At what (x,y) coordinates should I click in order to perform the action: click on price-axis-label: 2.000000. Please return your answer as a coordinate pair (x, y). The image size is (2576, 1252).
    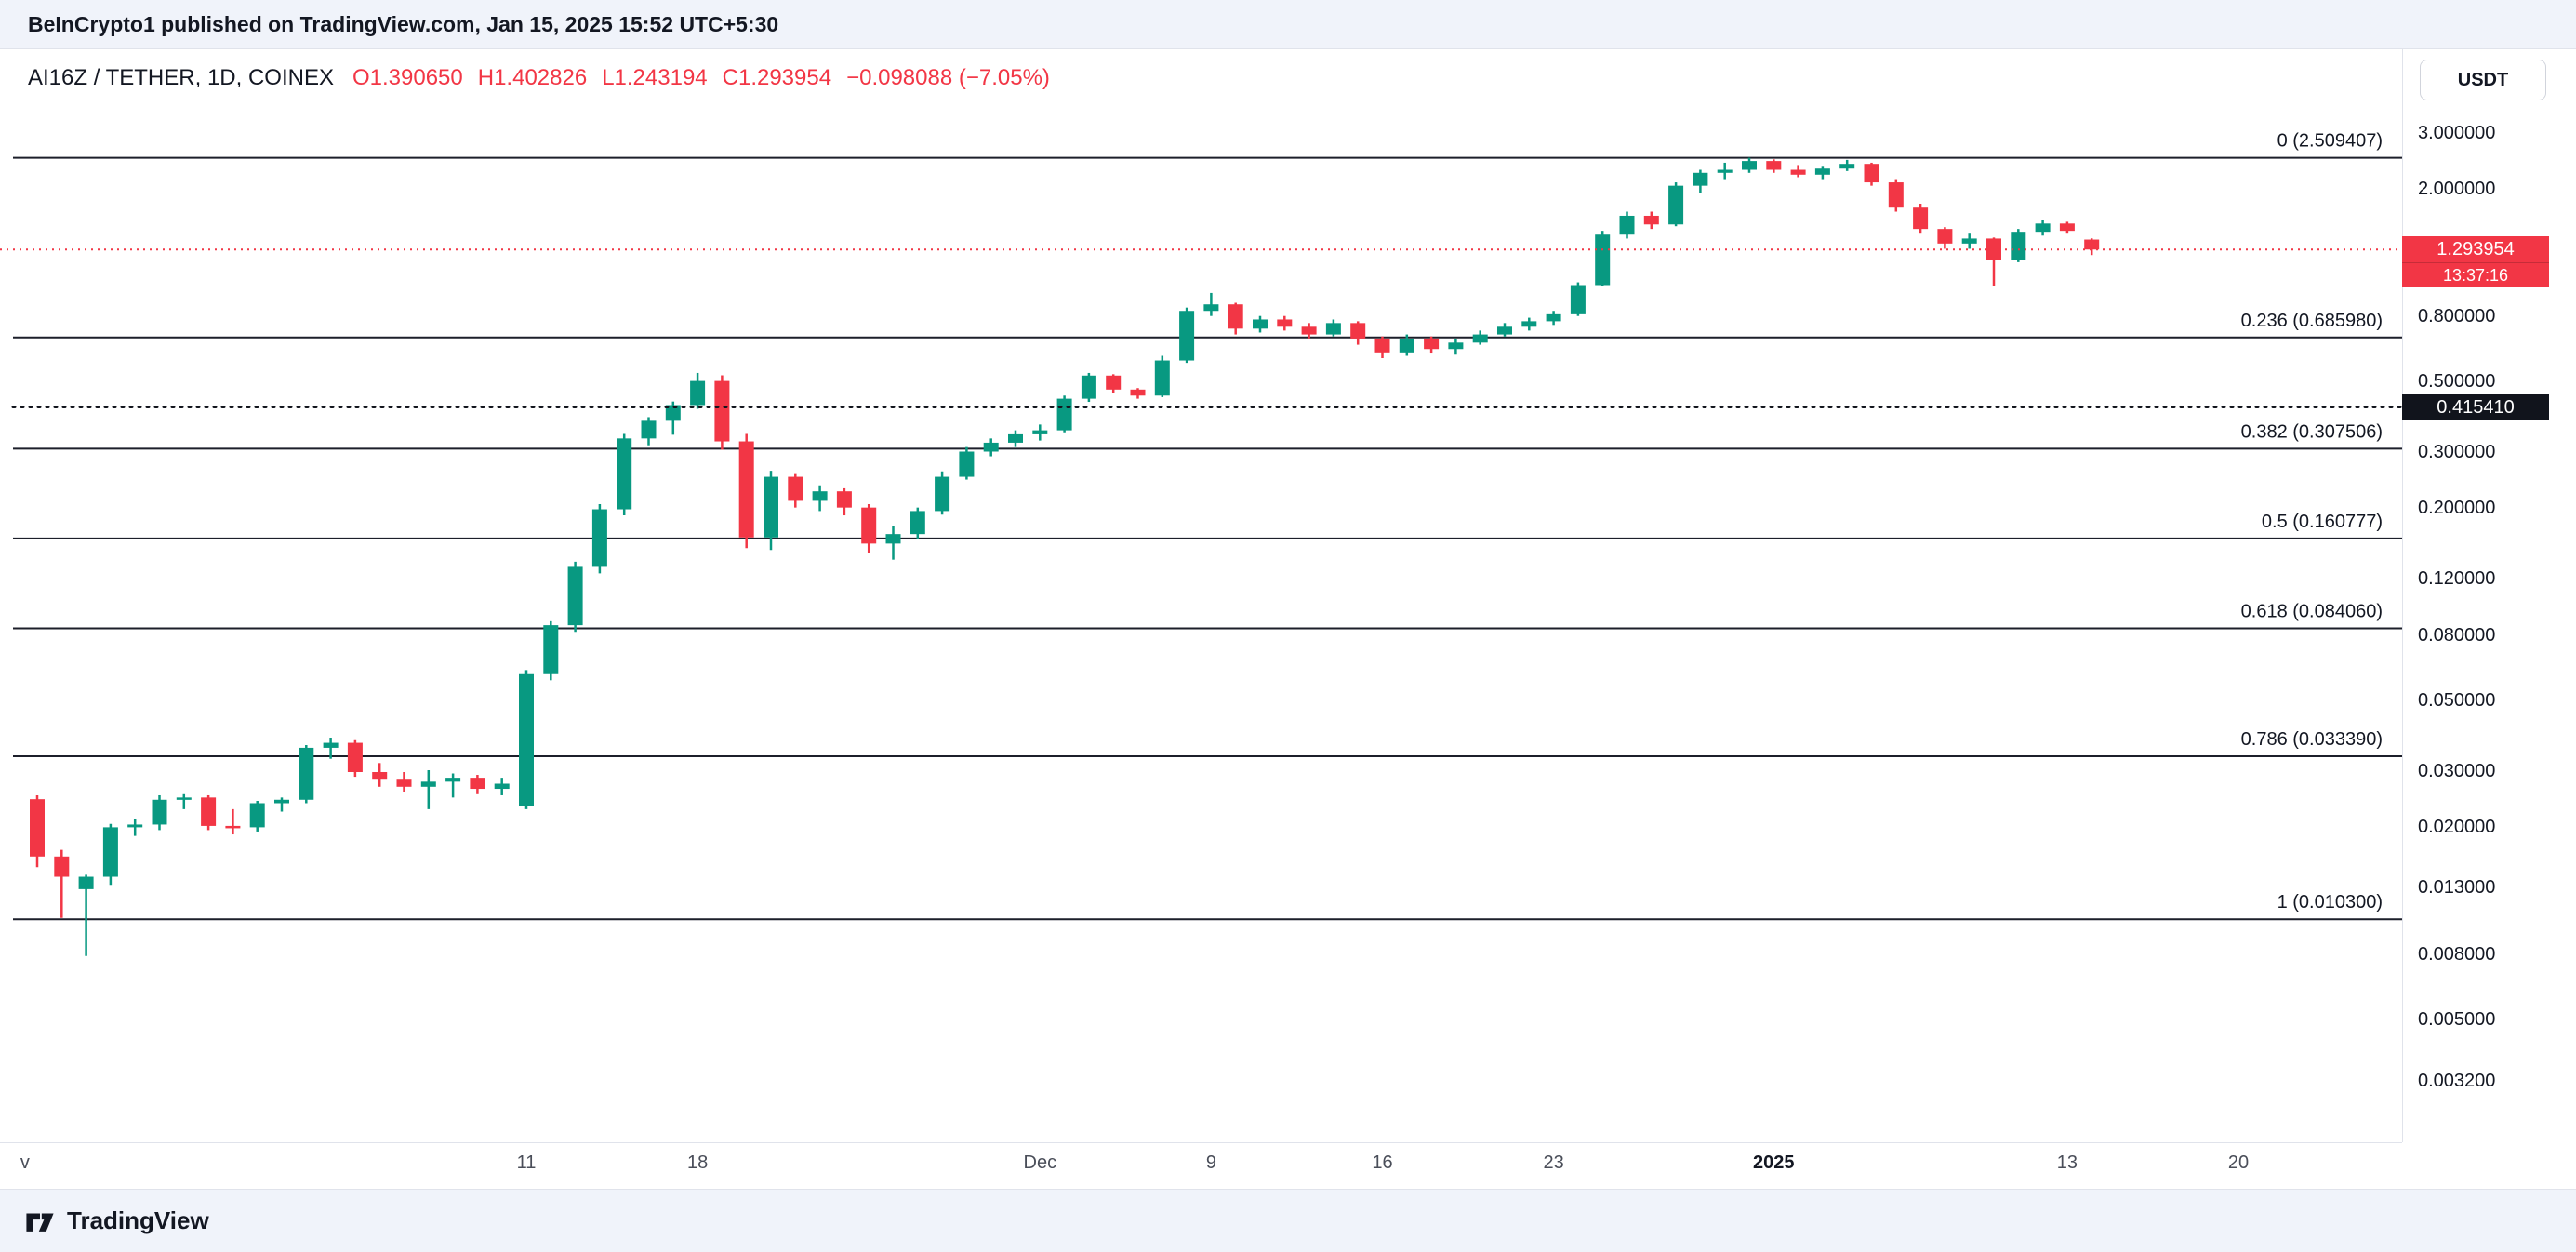
    Looking at the image, I should click on (2457, 189).